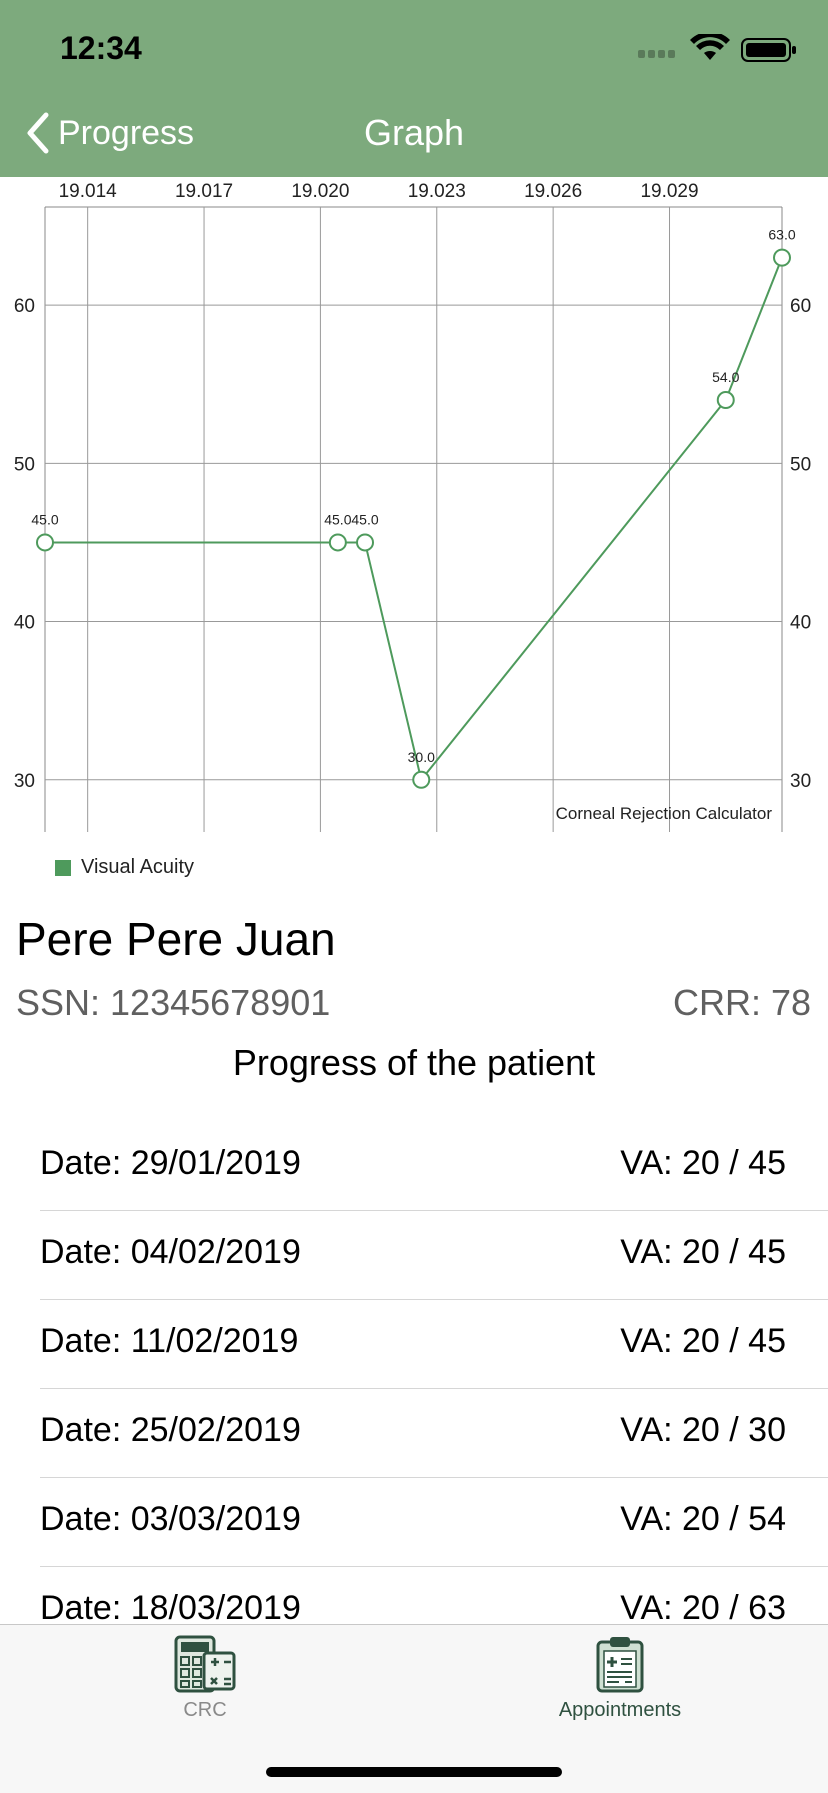  What do you see at coordinates (703, 1430) in the screenshot?
I see `progress-va: VA: 20 / 30` at bounding box center [703, 1430].